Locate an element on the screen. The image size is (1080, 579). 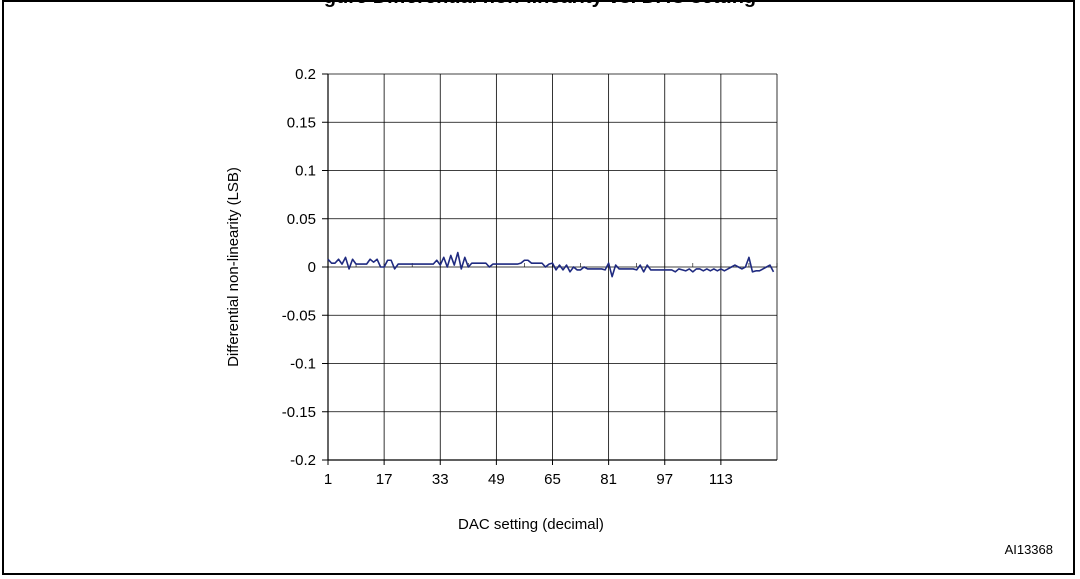
x-tick-labels: 1 17 33 49 65 81 97 113 is located at coordinates (528, 479).